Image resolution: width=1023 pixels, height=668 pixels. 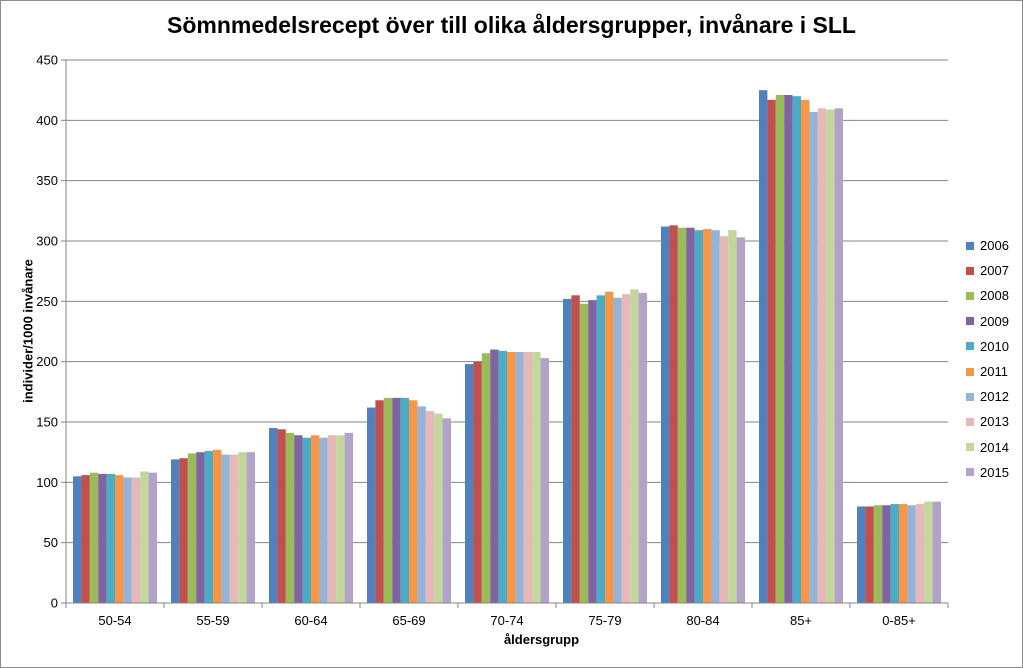 I want to click on bar-0-85+-2015, so click(x=936, y=552).